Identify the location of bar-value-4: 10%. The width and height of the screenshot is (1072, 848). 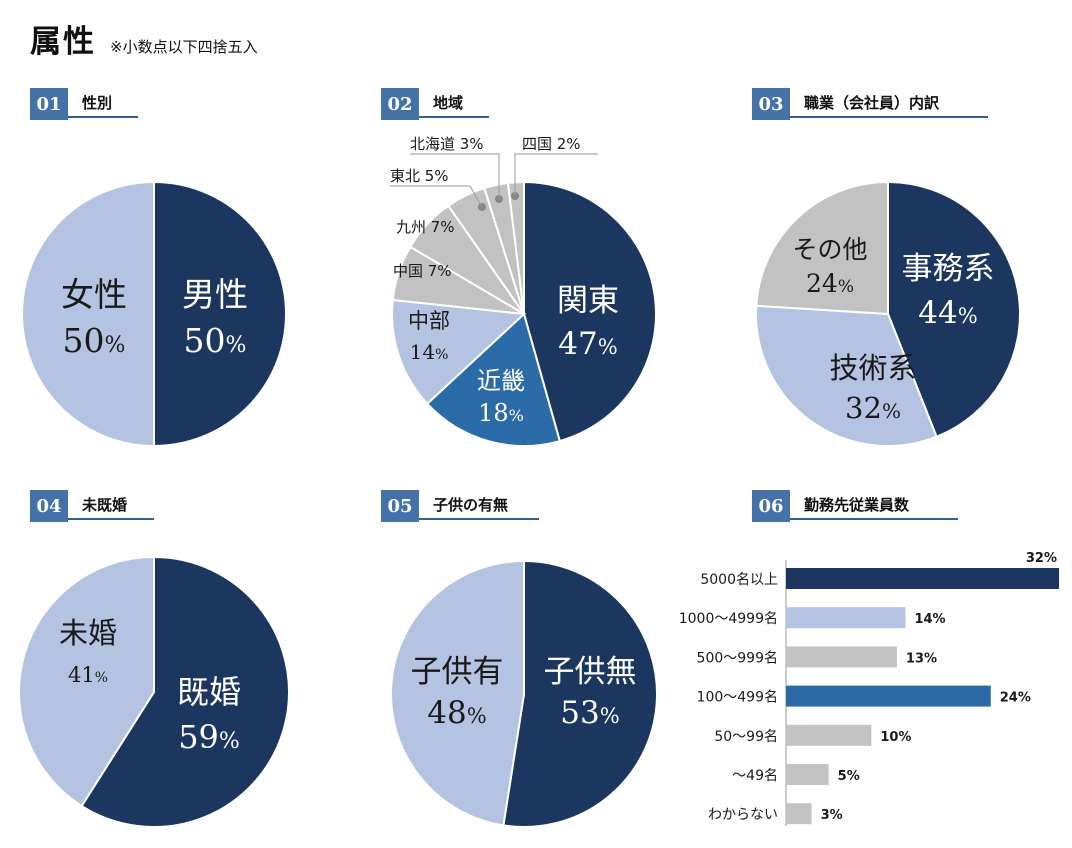
(895, 737).